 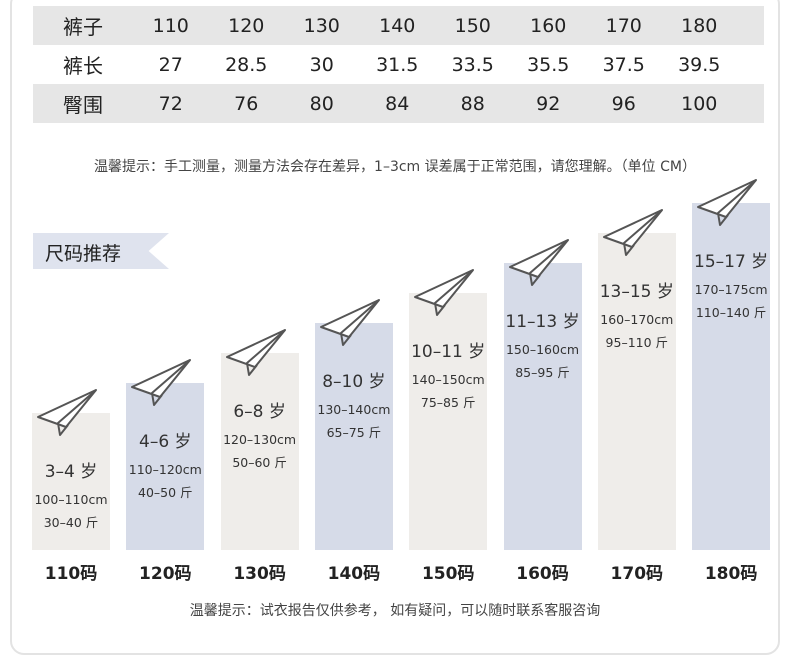 What do you see at coordinates (395, 611) in the screenshot?
I see `contact-tip: 温馨提示：试衣报告仅供参考， 如有疑问，可以随时联系客服咨询` at bounding box center [395, 611].